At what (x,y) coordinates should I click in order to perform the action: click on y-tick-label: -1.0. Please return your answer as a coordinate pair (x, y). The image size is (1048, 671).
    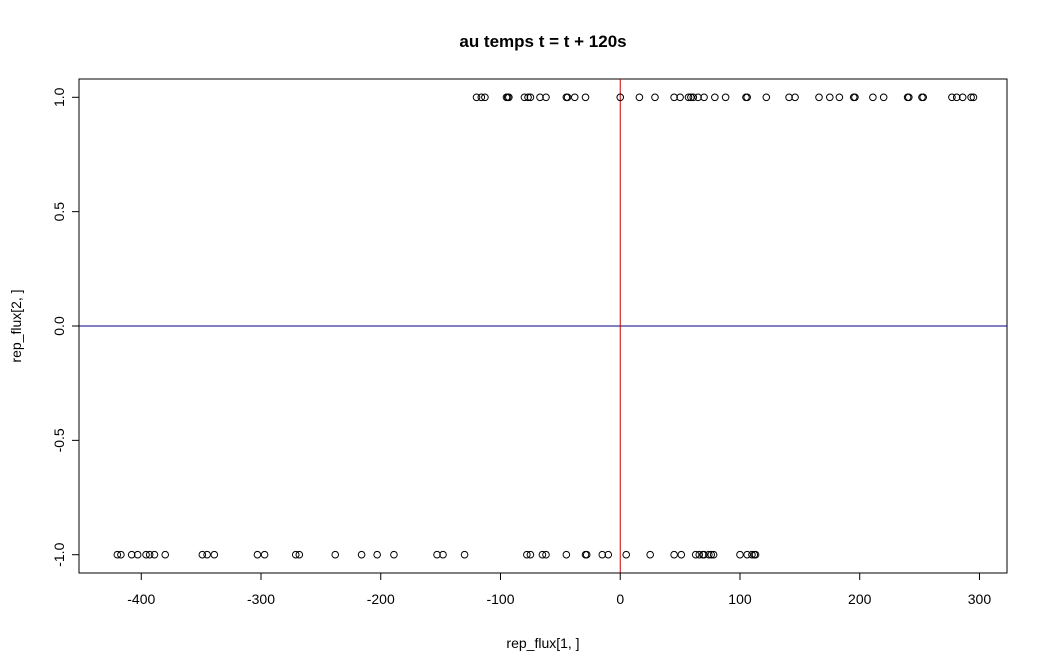
    Looking at the image, I should click on (59, 554).